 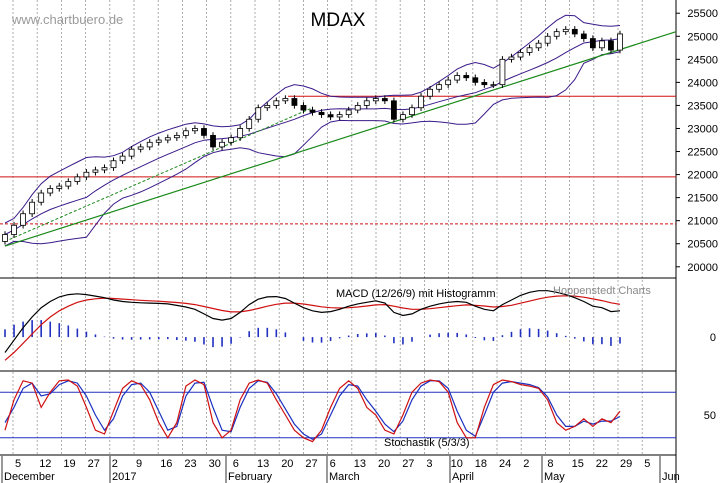 I want to click on price-y-tick-label: 21000, so click(x=702, y=222).